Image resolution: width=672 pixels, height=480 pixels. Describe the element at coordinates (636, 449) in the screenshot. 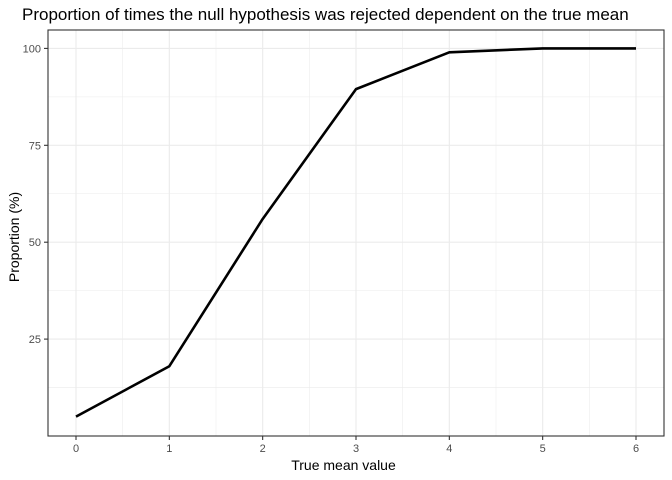

I see `x-tick-label: 6` at that location.